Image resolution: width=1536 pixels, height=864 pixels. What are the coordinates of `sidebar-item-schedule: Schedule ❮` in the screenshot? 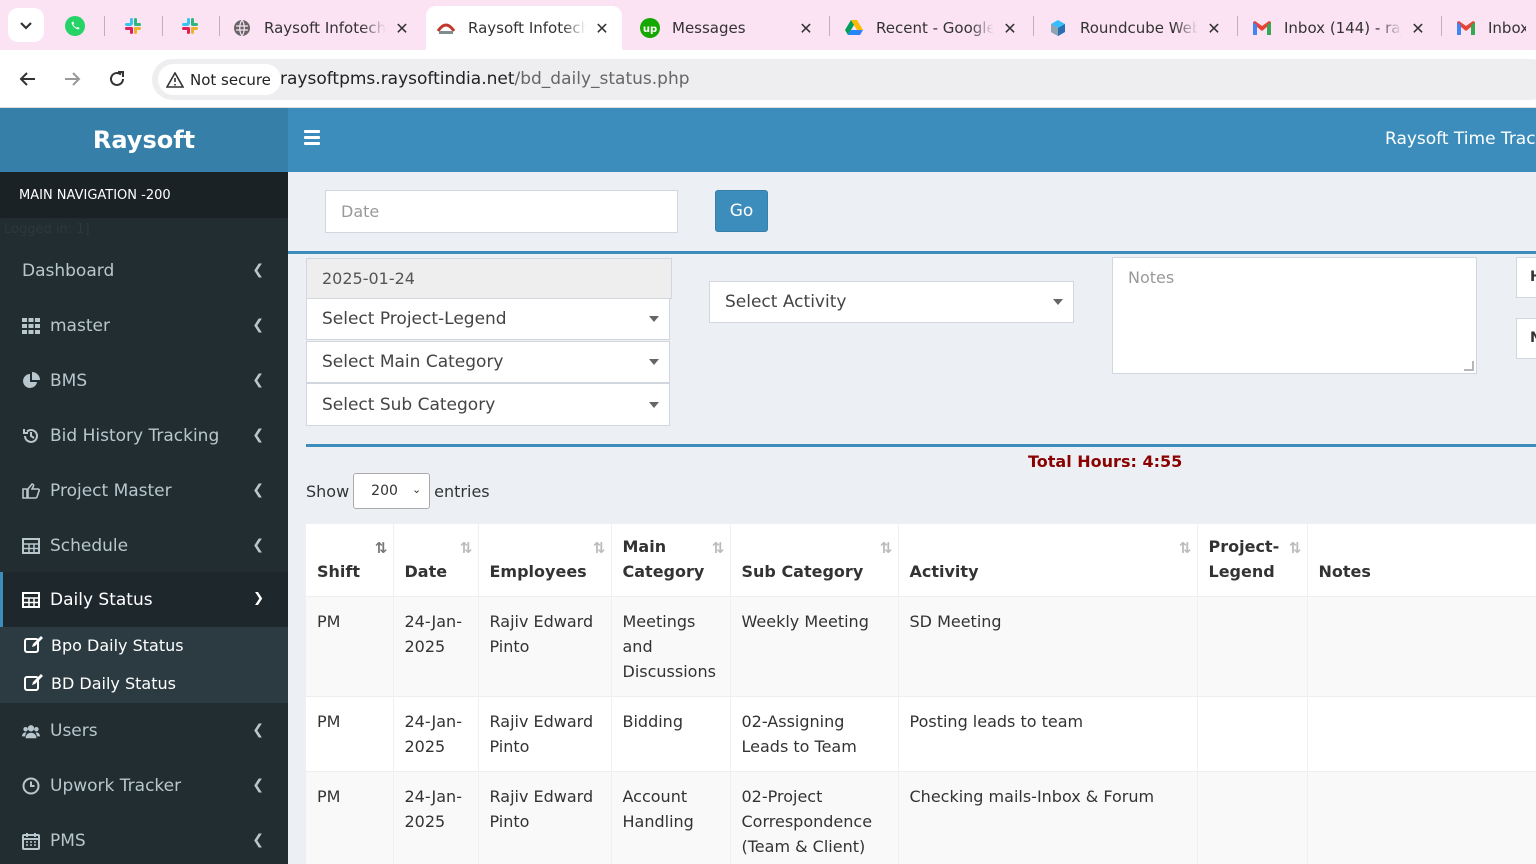 It's located at (144, 545).